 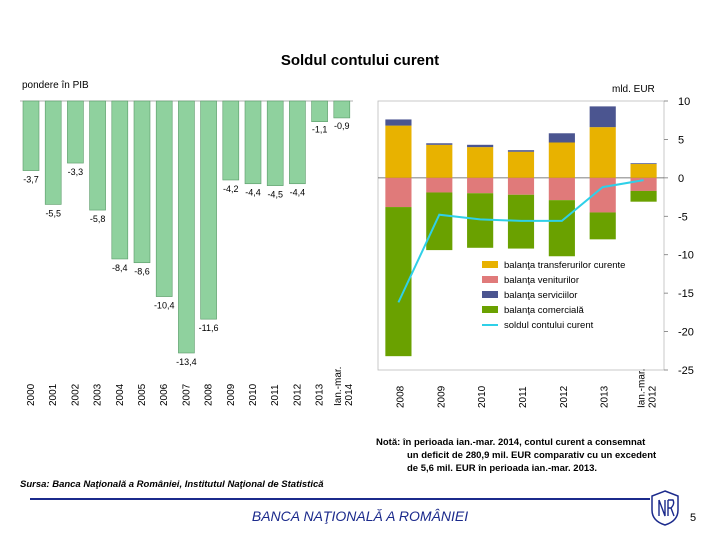 What do you see at coordinates (398, 151) in the screenshot?
I see `bar-segment-0-2008` at bounding box center [398, 151].